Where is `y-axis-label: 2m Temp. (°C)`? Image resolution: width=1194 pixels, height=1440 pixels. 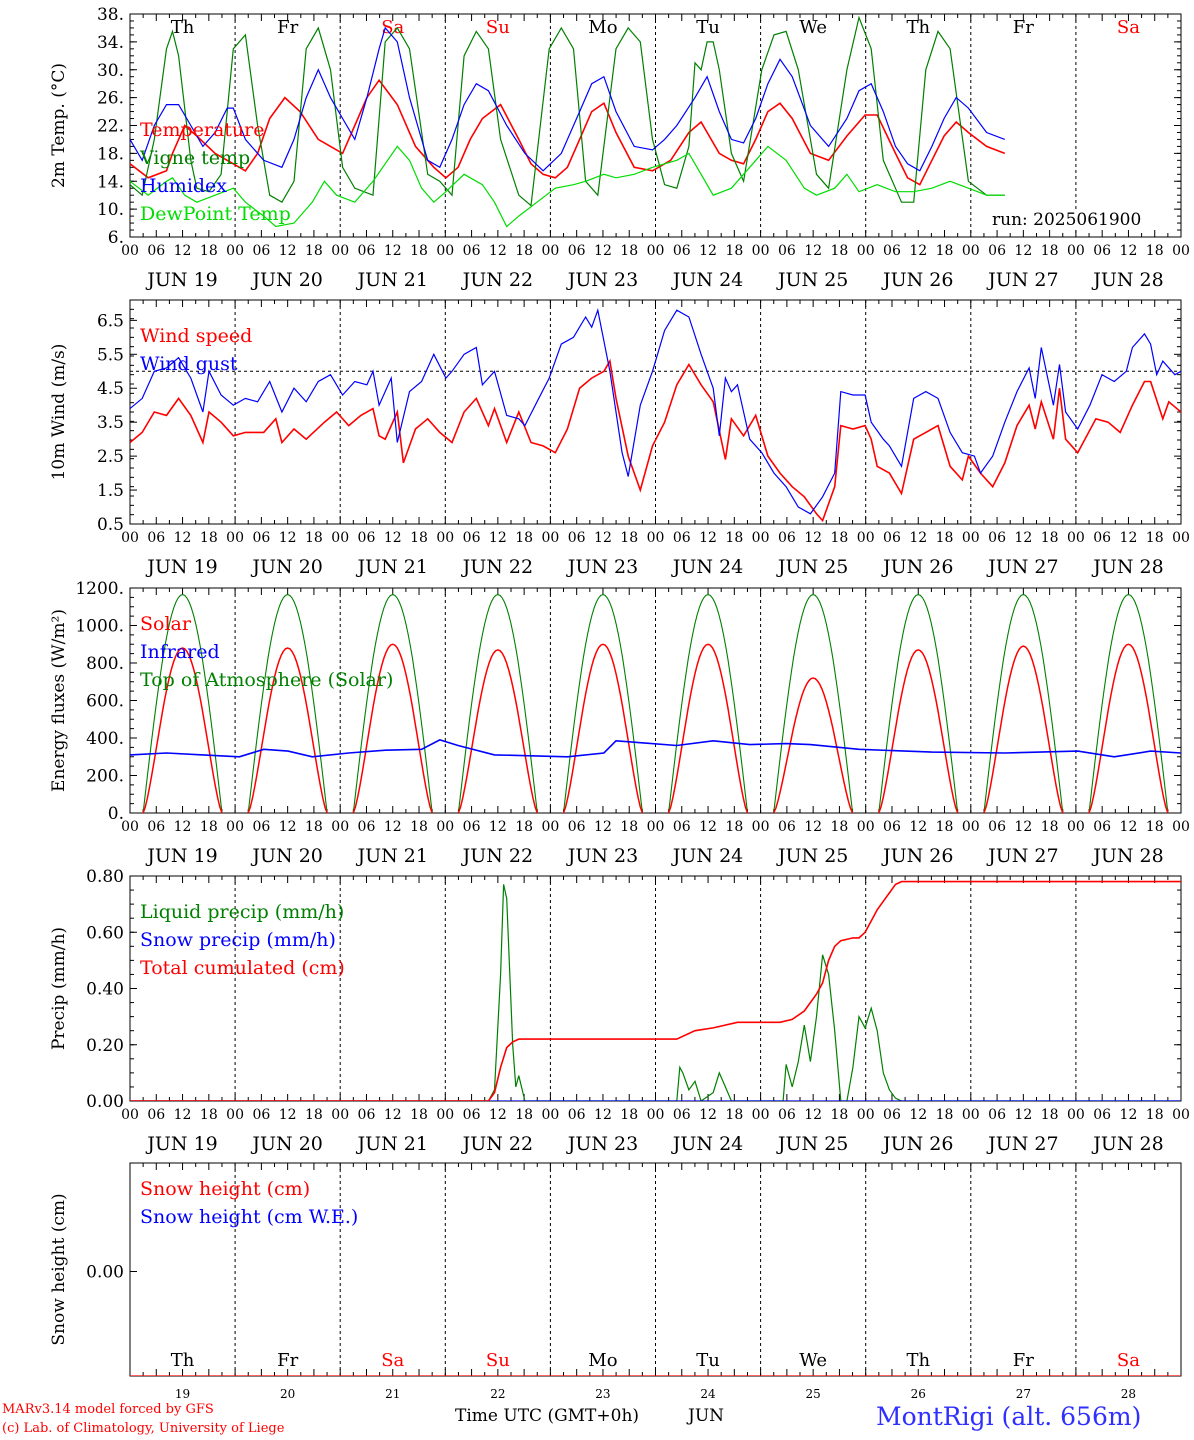 y-axis-label: 2m Temp. (°C) is located at coordinates (59, 125).